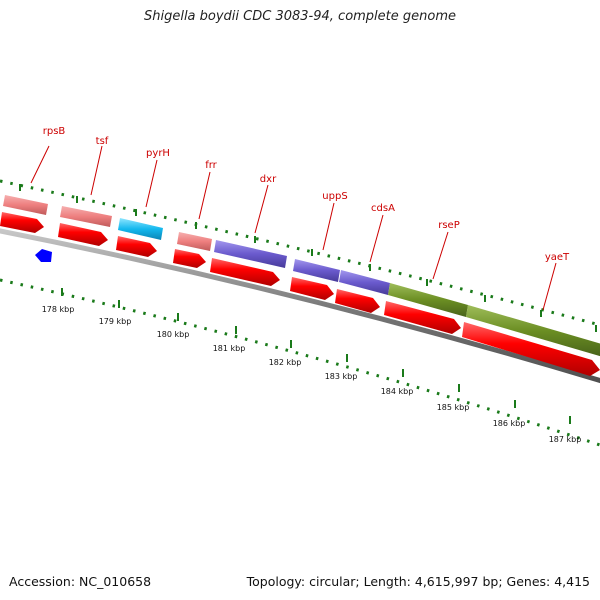 The image size is (600, 600). Describe the element at coordinates (54, 131) in the screenshot. I see `gene-label-rpsB: rpsB` at that location.